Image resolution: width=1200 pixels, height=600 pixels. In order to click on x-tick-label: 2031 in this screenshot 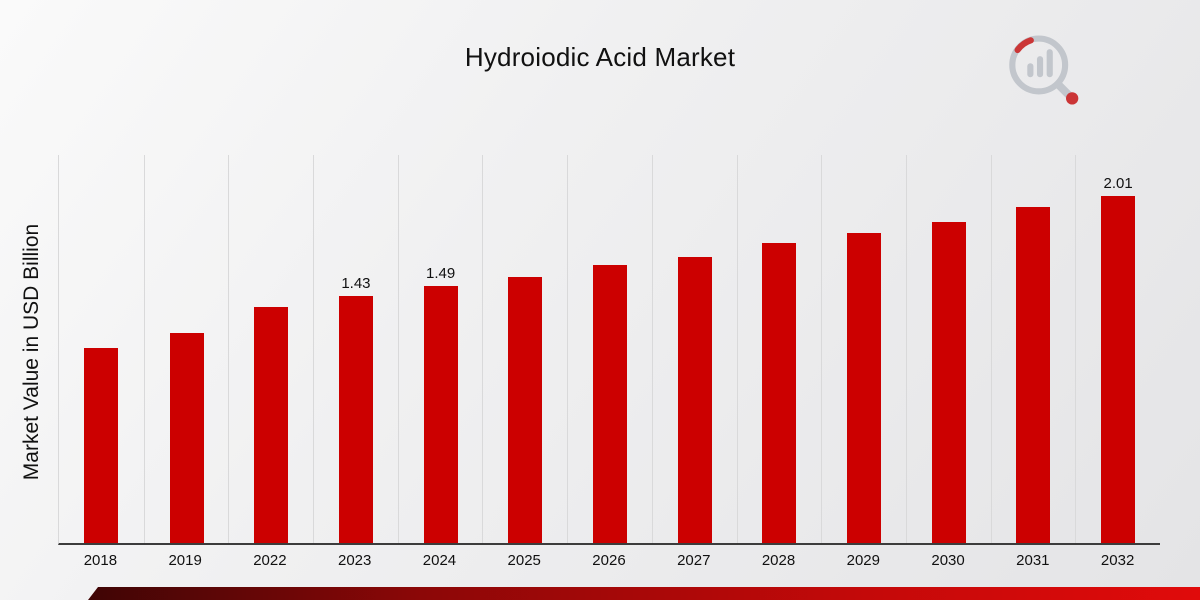, I will do `click(1033, 560)`.